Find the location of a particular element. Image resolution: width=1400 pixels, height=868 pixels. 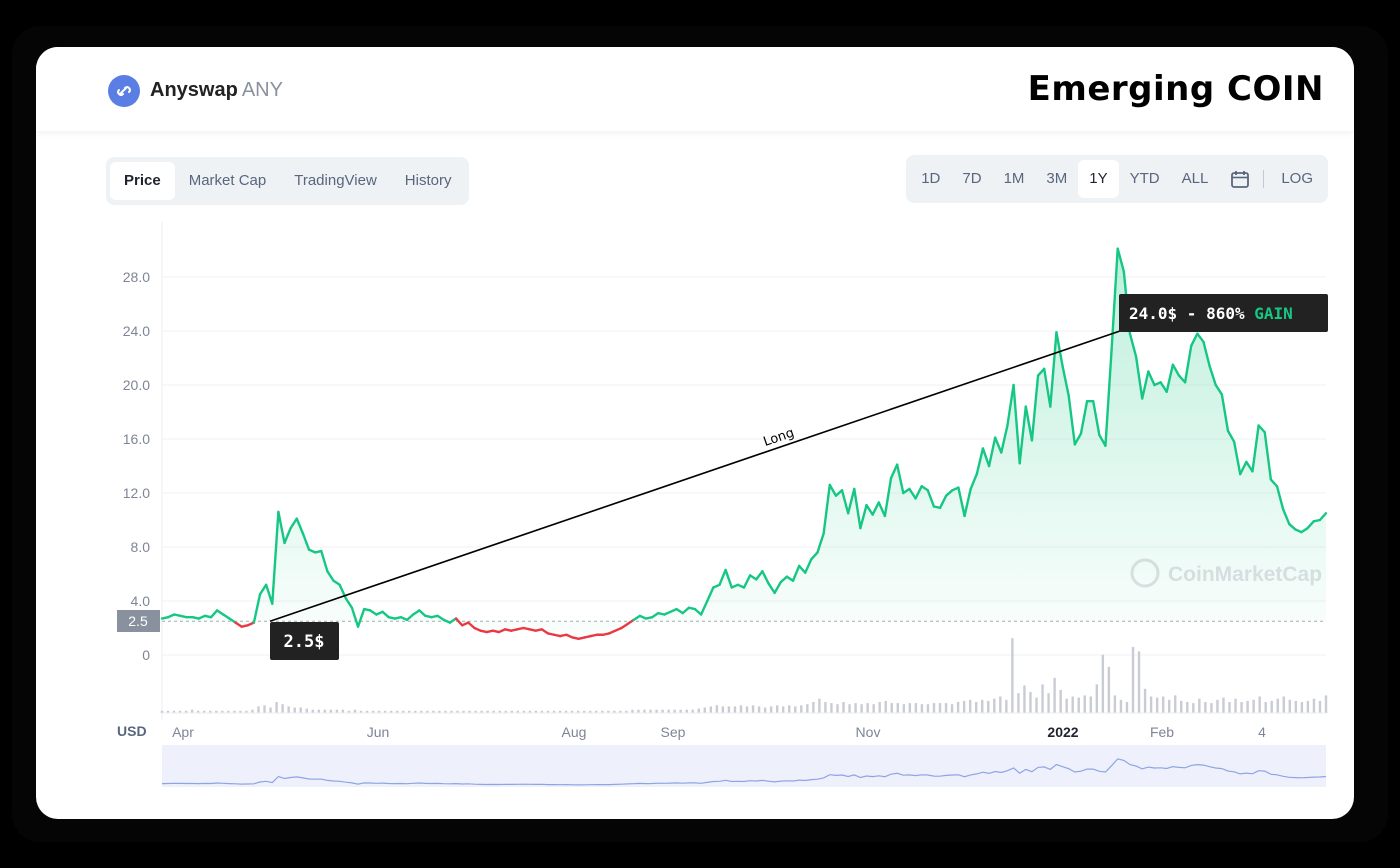

y-tick-label: 0 is located at coordinates (146, 655).